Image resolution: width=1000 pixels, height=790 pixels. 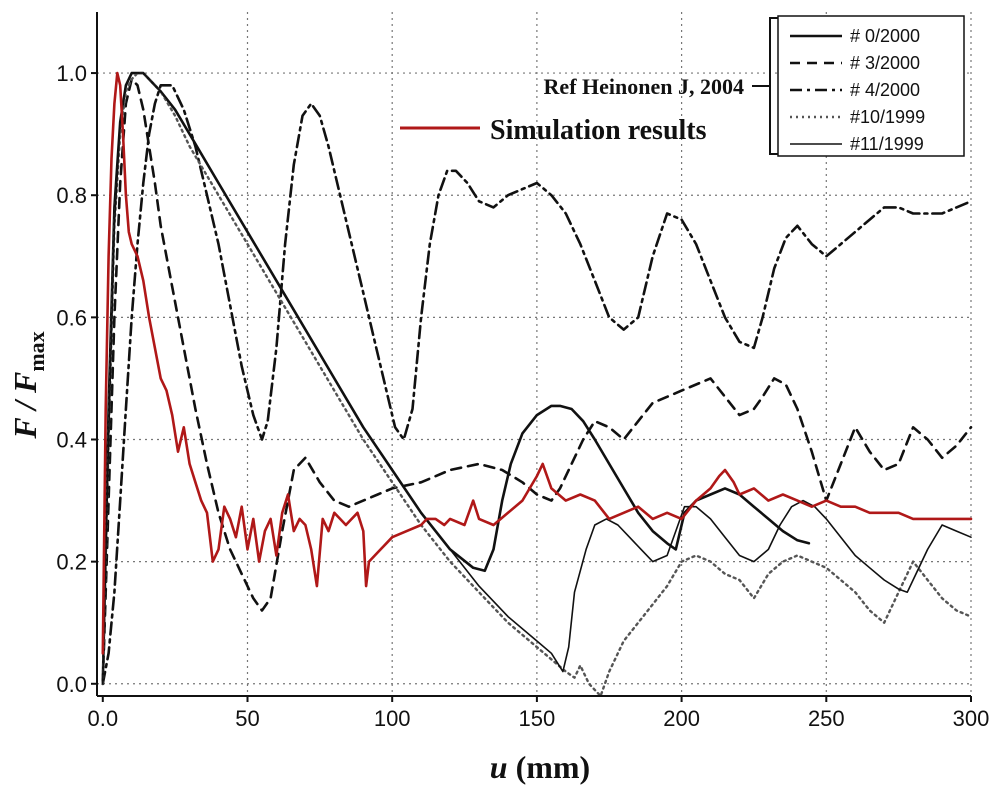 I want to click on simulation-label: Simulation results, so click(x=598, y=130).